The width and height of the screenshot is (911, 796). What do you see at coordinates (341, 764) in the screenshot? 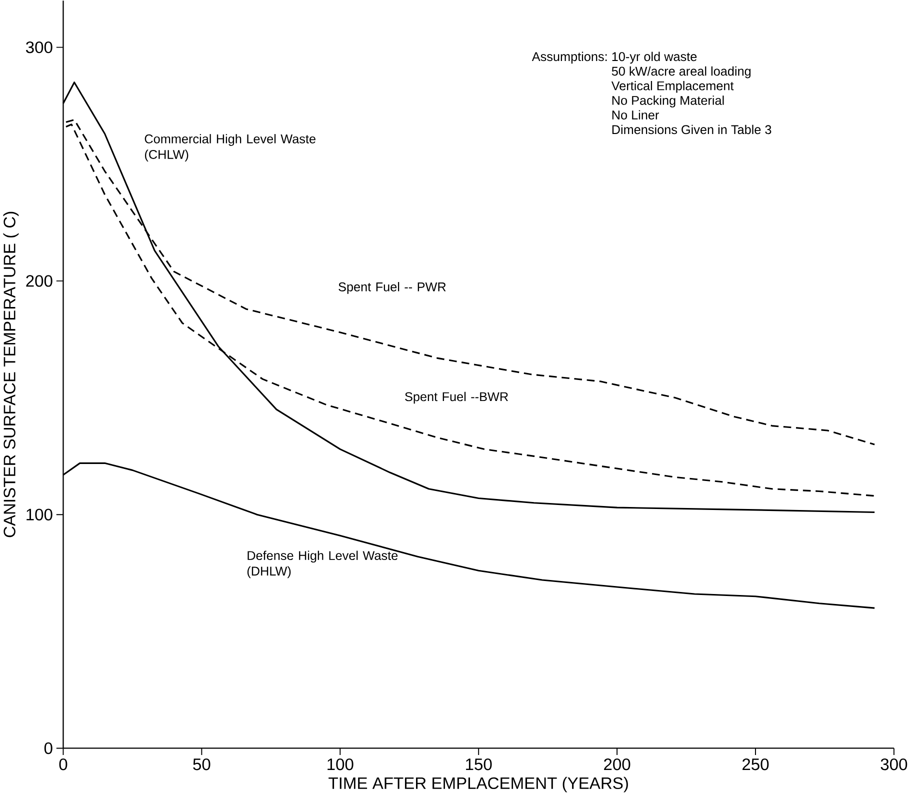
I see `x-tick-label: 100` at bounding box center [341, 764].